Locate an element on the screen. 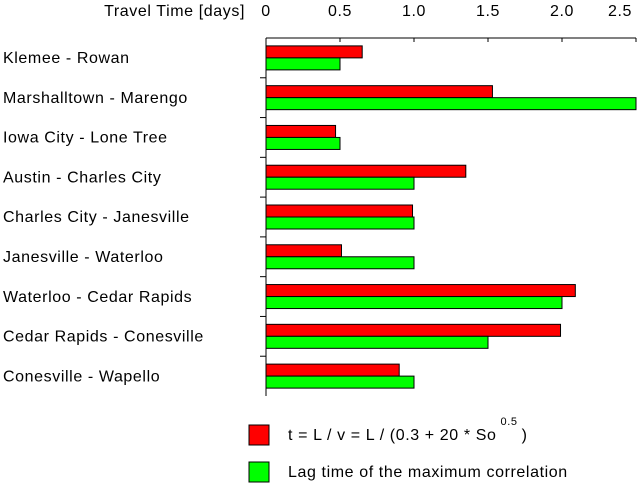 The height and width of the screenshot is (484, 640). x-tick-label: 1.5 is located at coordinates (488, 11).